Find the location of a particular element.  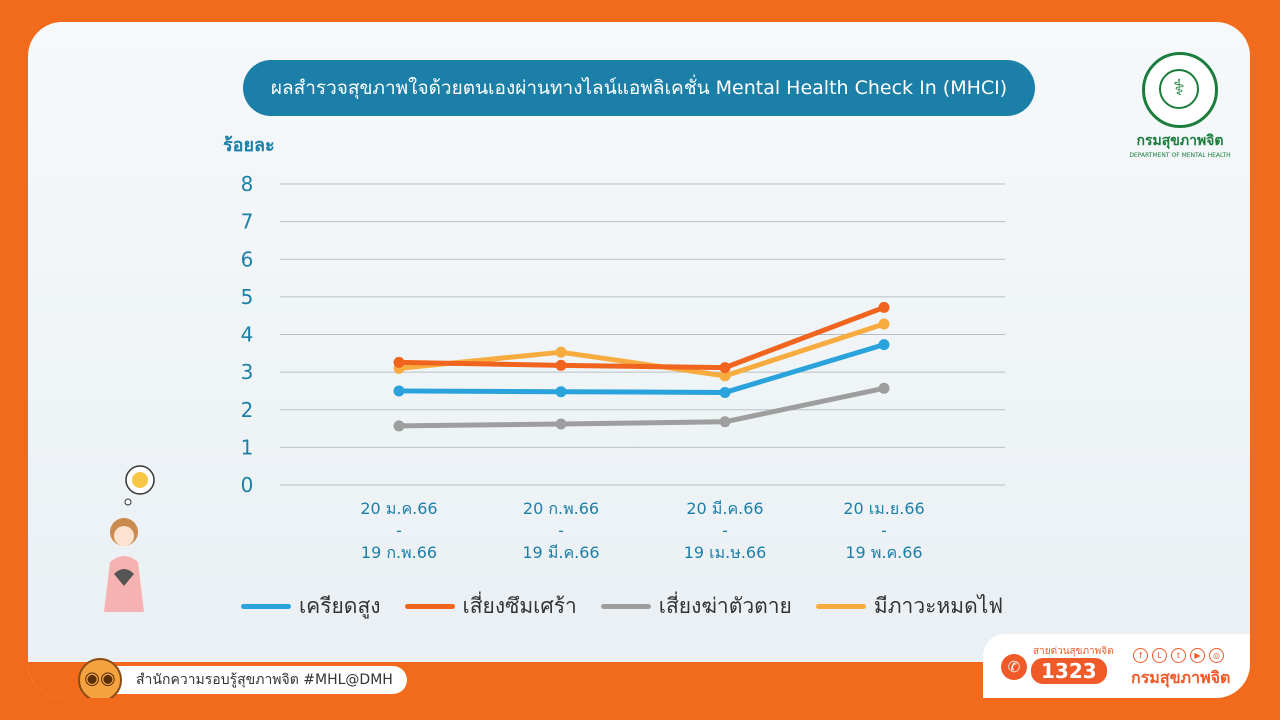

facebook-icon: f is located at coordinates (1140, 655).